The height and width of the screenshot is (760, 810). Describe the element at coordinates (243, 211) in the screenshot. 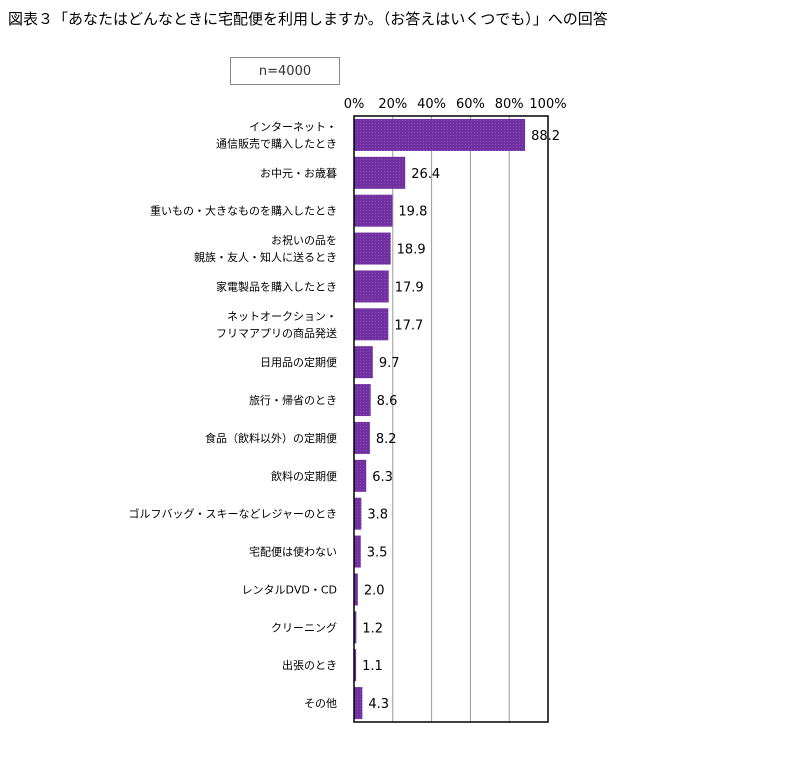

I see `category-label: 重いもの・大きなものを購入したとき` at that location.